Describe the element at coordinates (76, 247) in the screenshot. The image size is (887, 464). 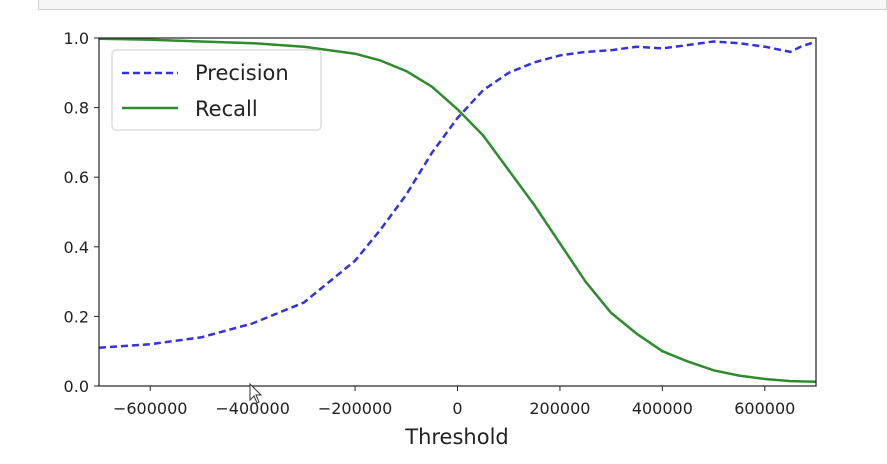
I see `y-tick-label: 0.4` at that location.